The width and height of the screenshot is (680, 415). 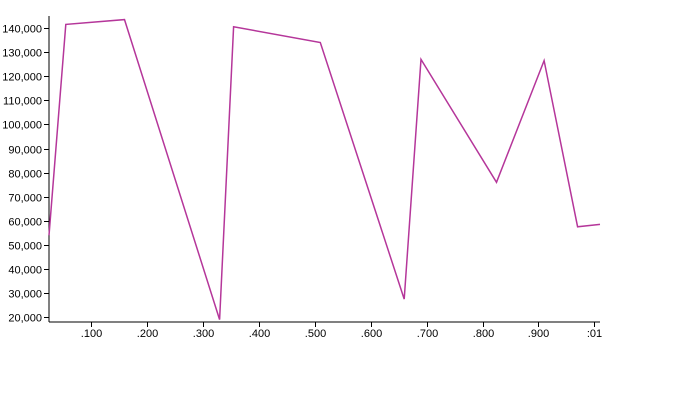 What do you see at coordinates (259, 334) in the screenshot?
I see `x-tick-label: .400` at bounding box center [259, 334].